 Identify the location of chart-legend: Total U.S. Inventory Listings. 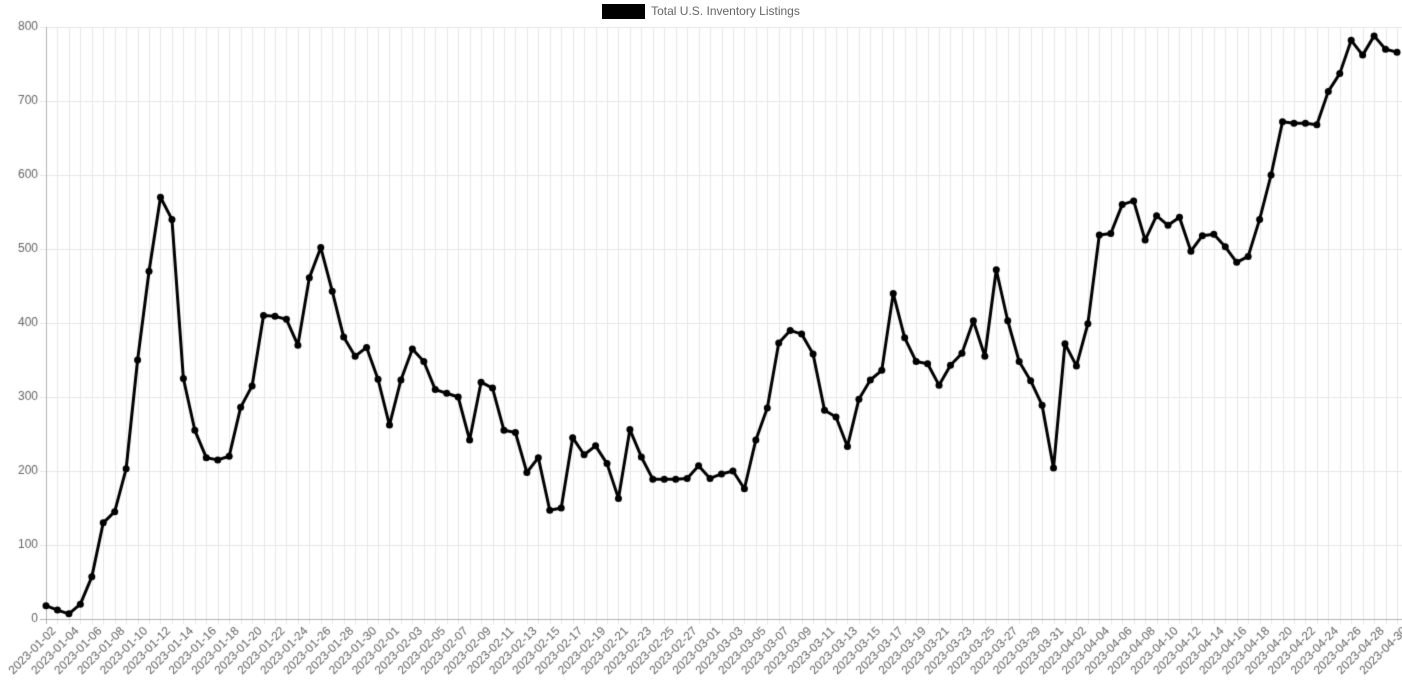
(701, 11).